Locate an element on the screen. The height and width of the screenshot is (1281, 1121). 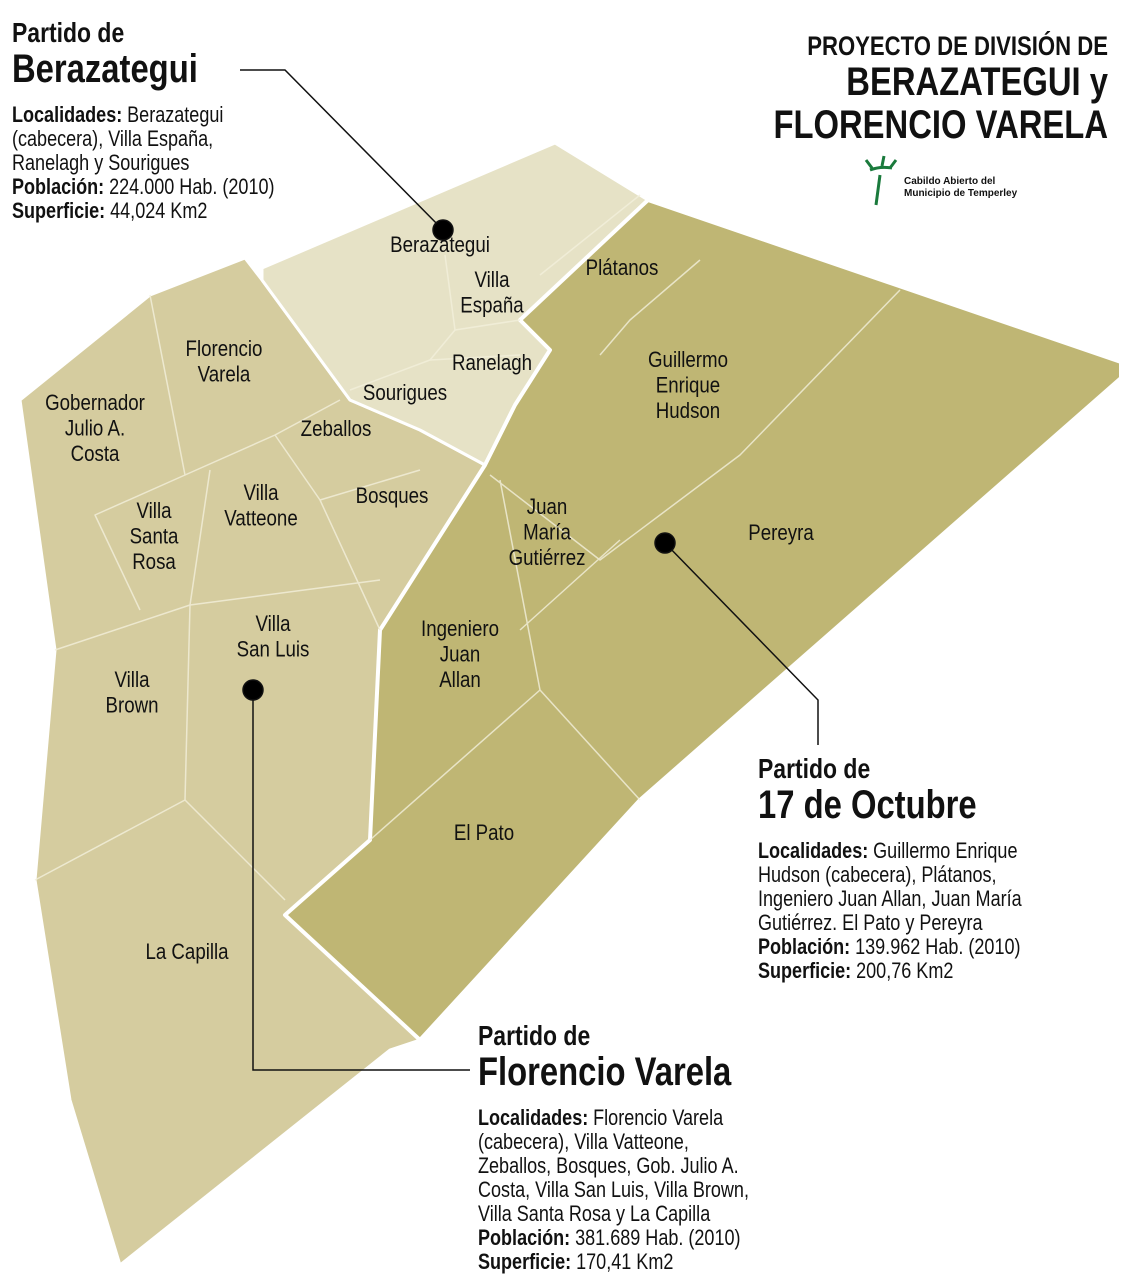
locality-text: Berazategui is located at coordinates (440, 246).